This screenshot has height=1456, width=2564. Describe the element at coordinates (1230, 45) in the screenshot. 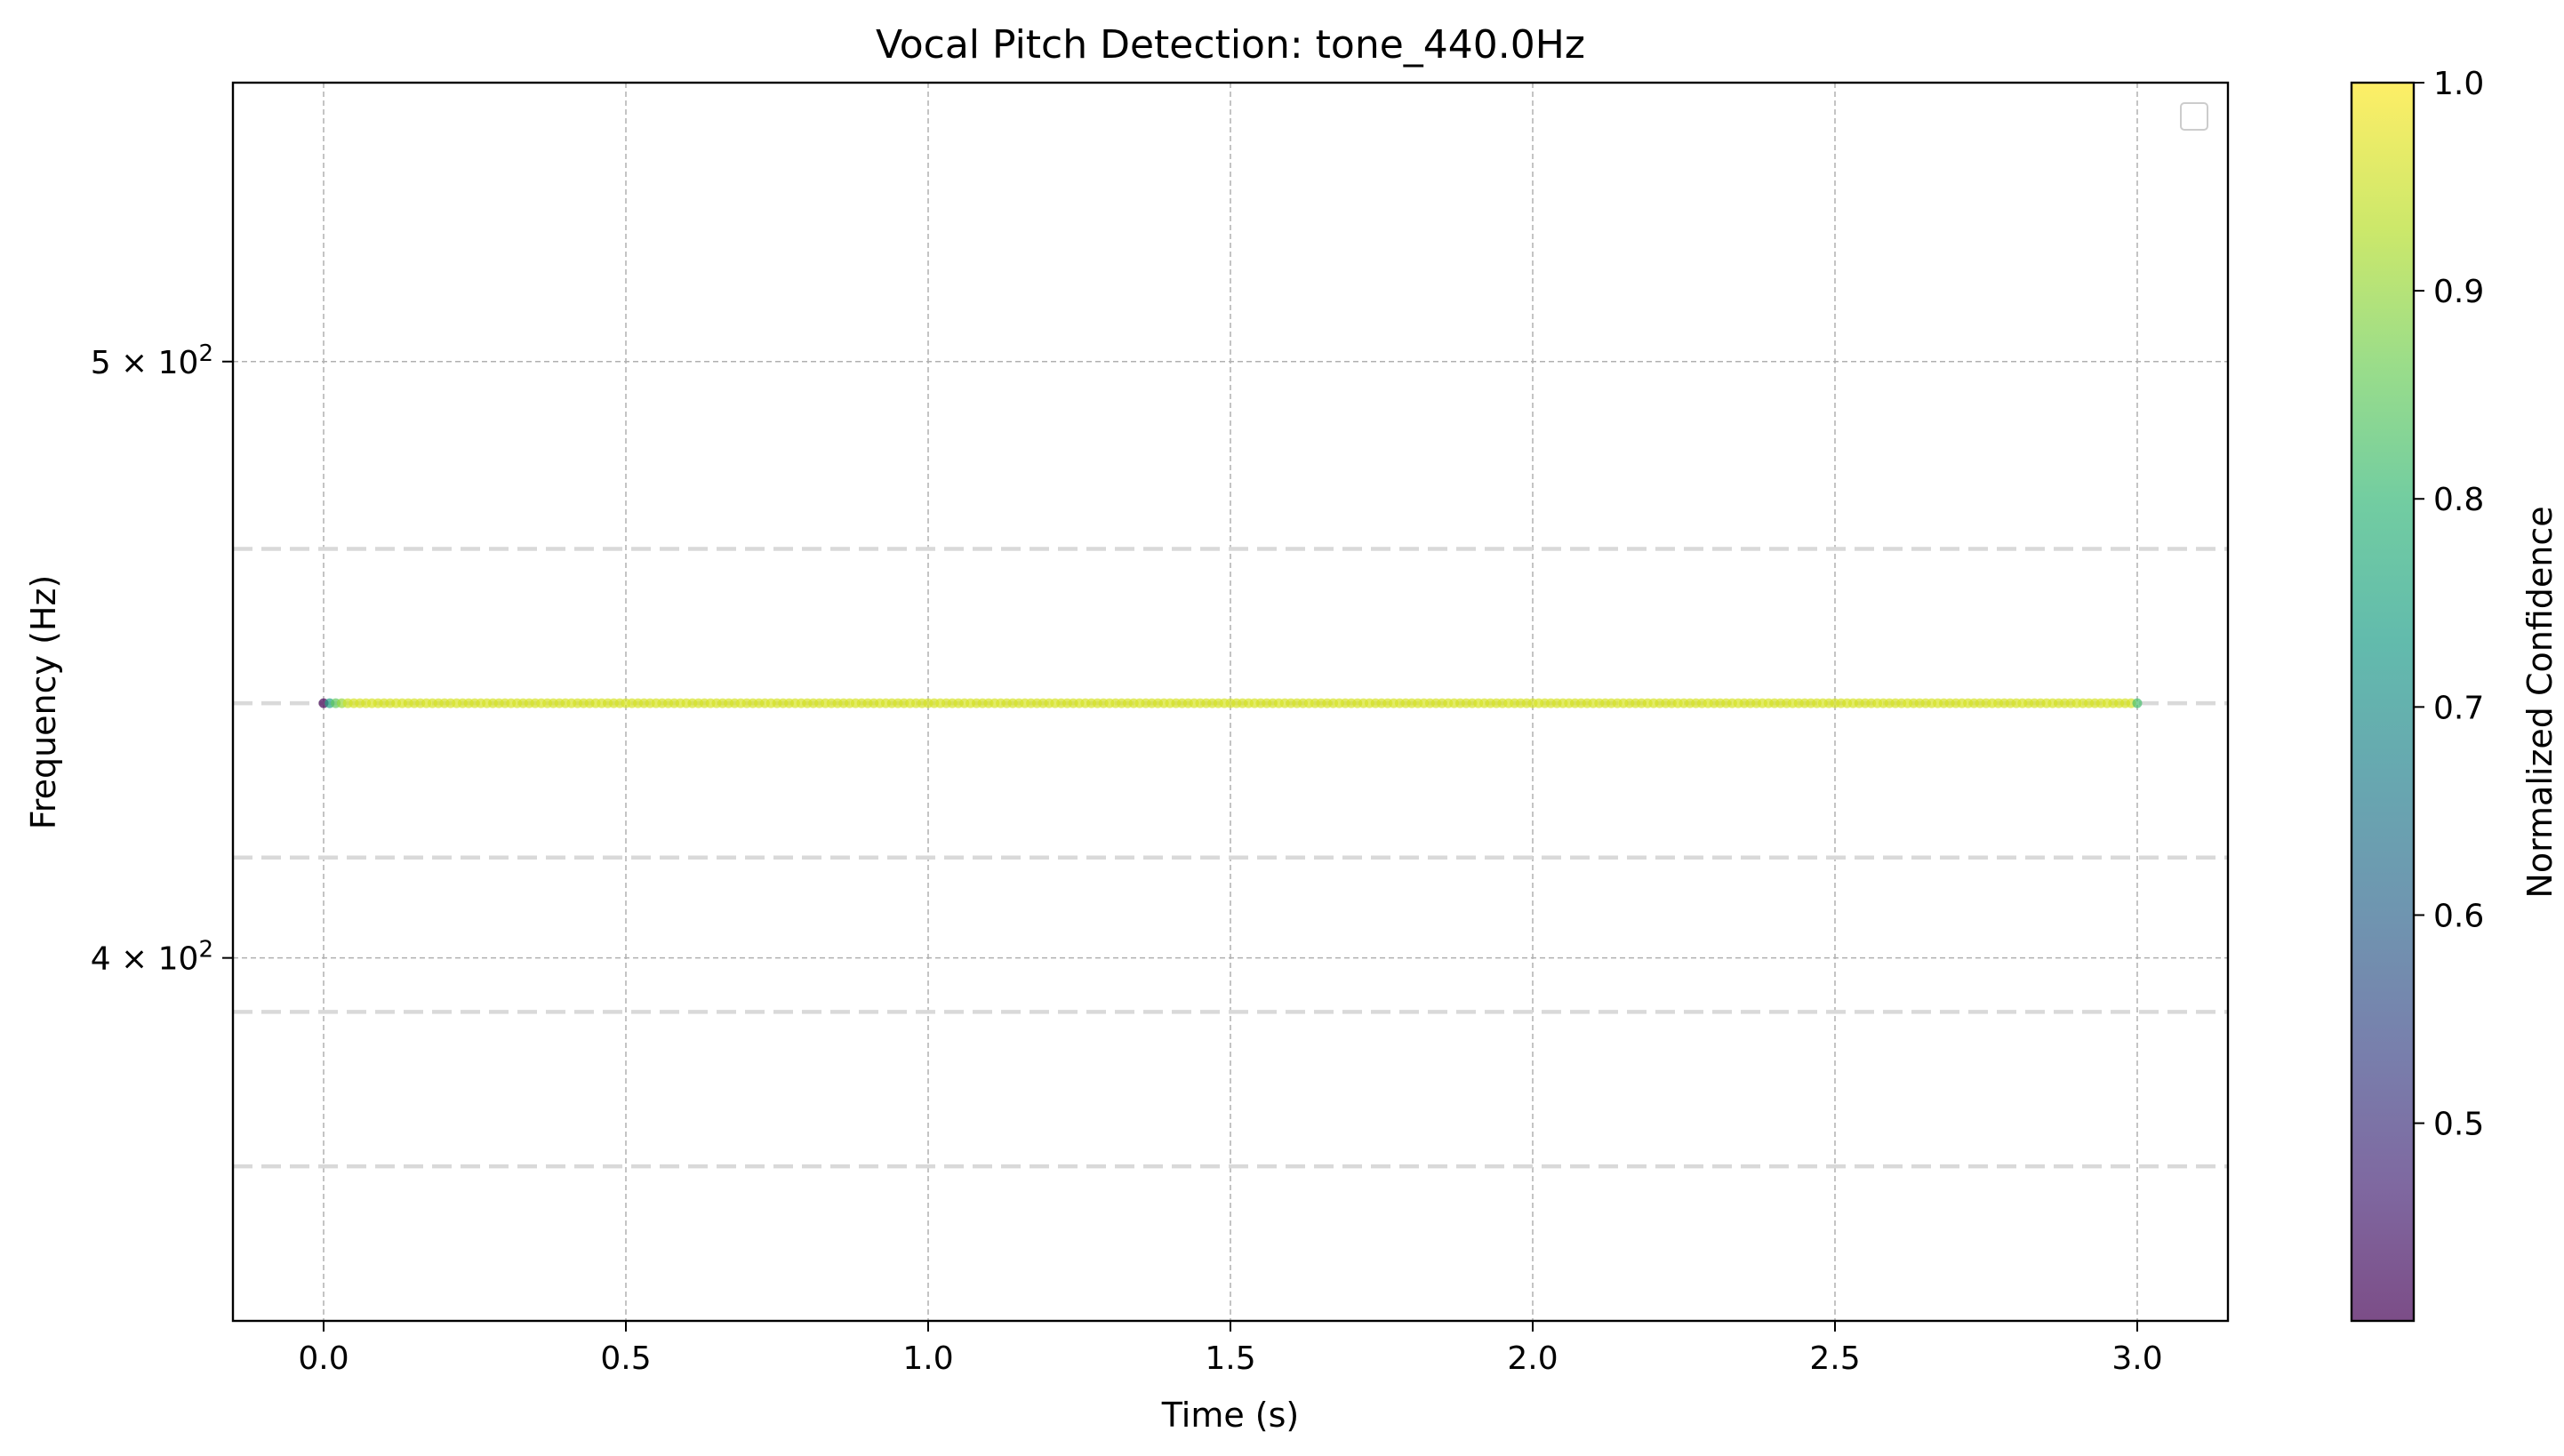

I see `chart-title: Vocal Pitch Detection: tone_440.0Hz` at that location.